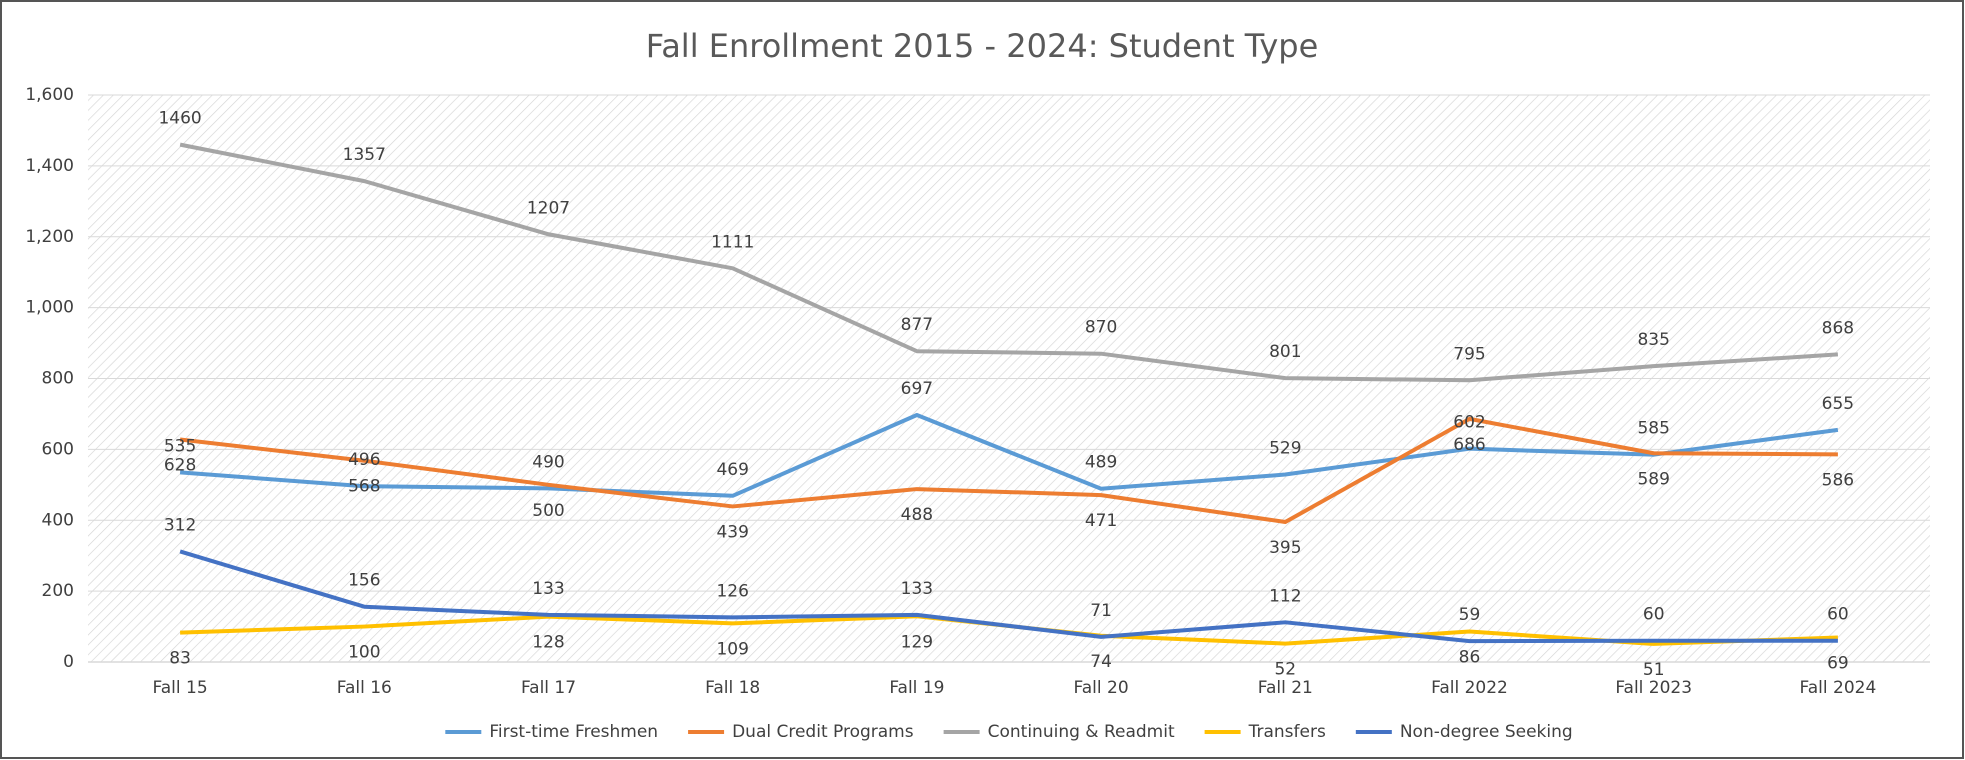 The height and width of the screenshot is (760, 1965). Describe the element at coordinates (1469, 423) in the screenshot. I see `data-label: 602` at that location.